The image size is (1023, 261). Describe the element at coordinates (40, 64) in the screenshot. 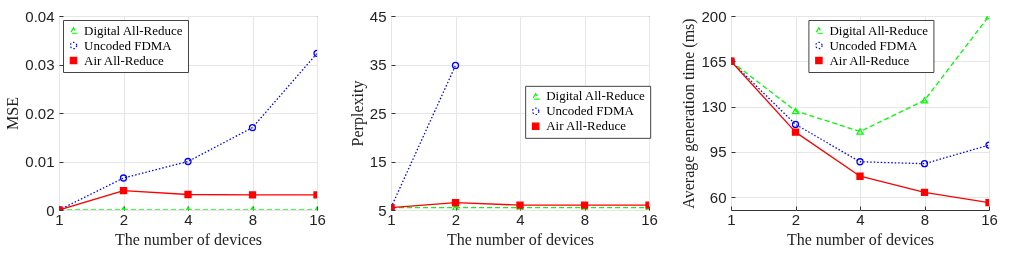

I see `y-tick-label: 0.03` at that location.